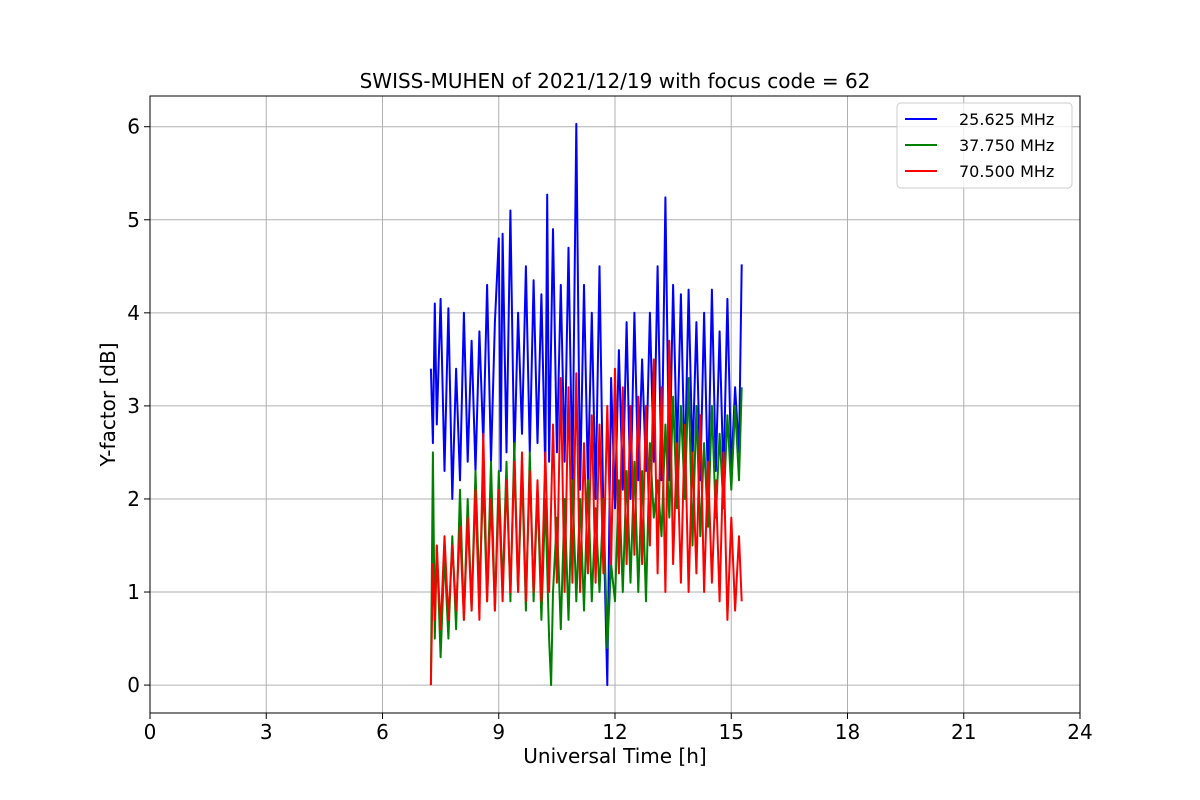 The height and width of the screenshot is (800, 1200). What do you see at coordinates (963, 732) in the screenshot?
I see `x-tick-label: 21` at bounding box center [963, 732].